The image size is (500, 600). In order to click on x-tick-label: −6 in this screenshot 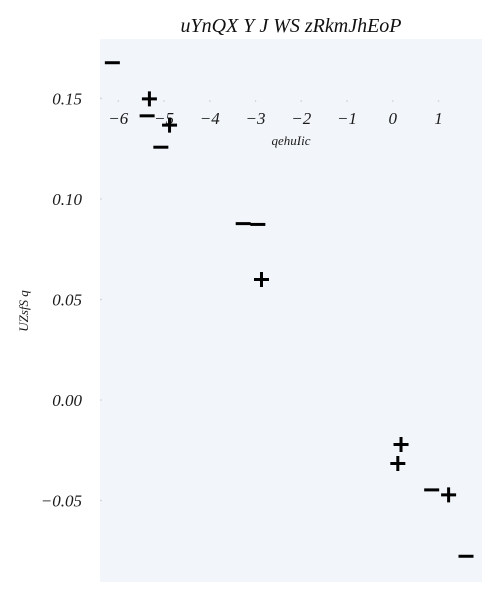, I will do `click(118, 118)`.